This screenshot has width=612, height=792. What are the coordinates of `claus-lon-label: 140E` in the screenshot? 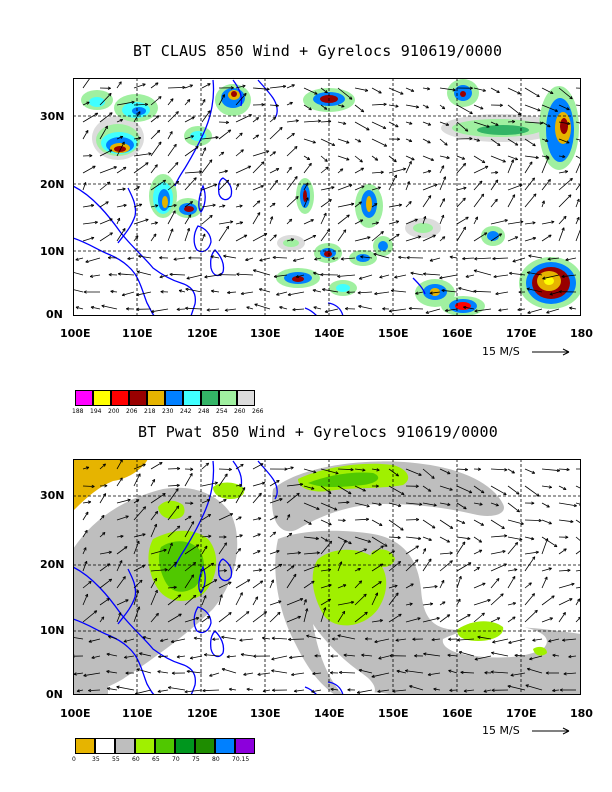 It's located at (329, 333).